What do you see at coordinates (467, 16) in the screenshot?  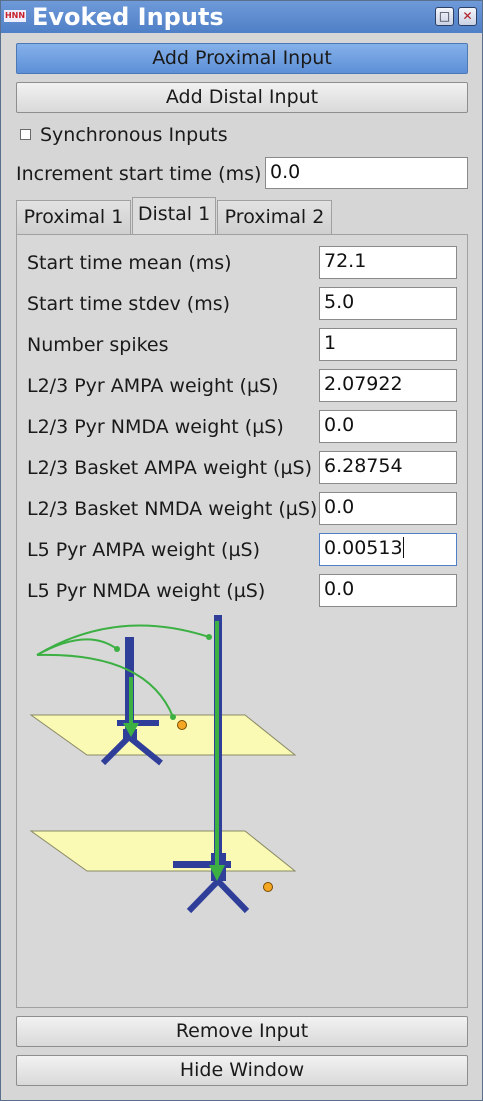 I see `close-icon: ✕` at bounding box center [467, 16].